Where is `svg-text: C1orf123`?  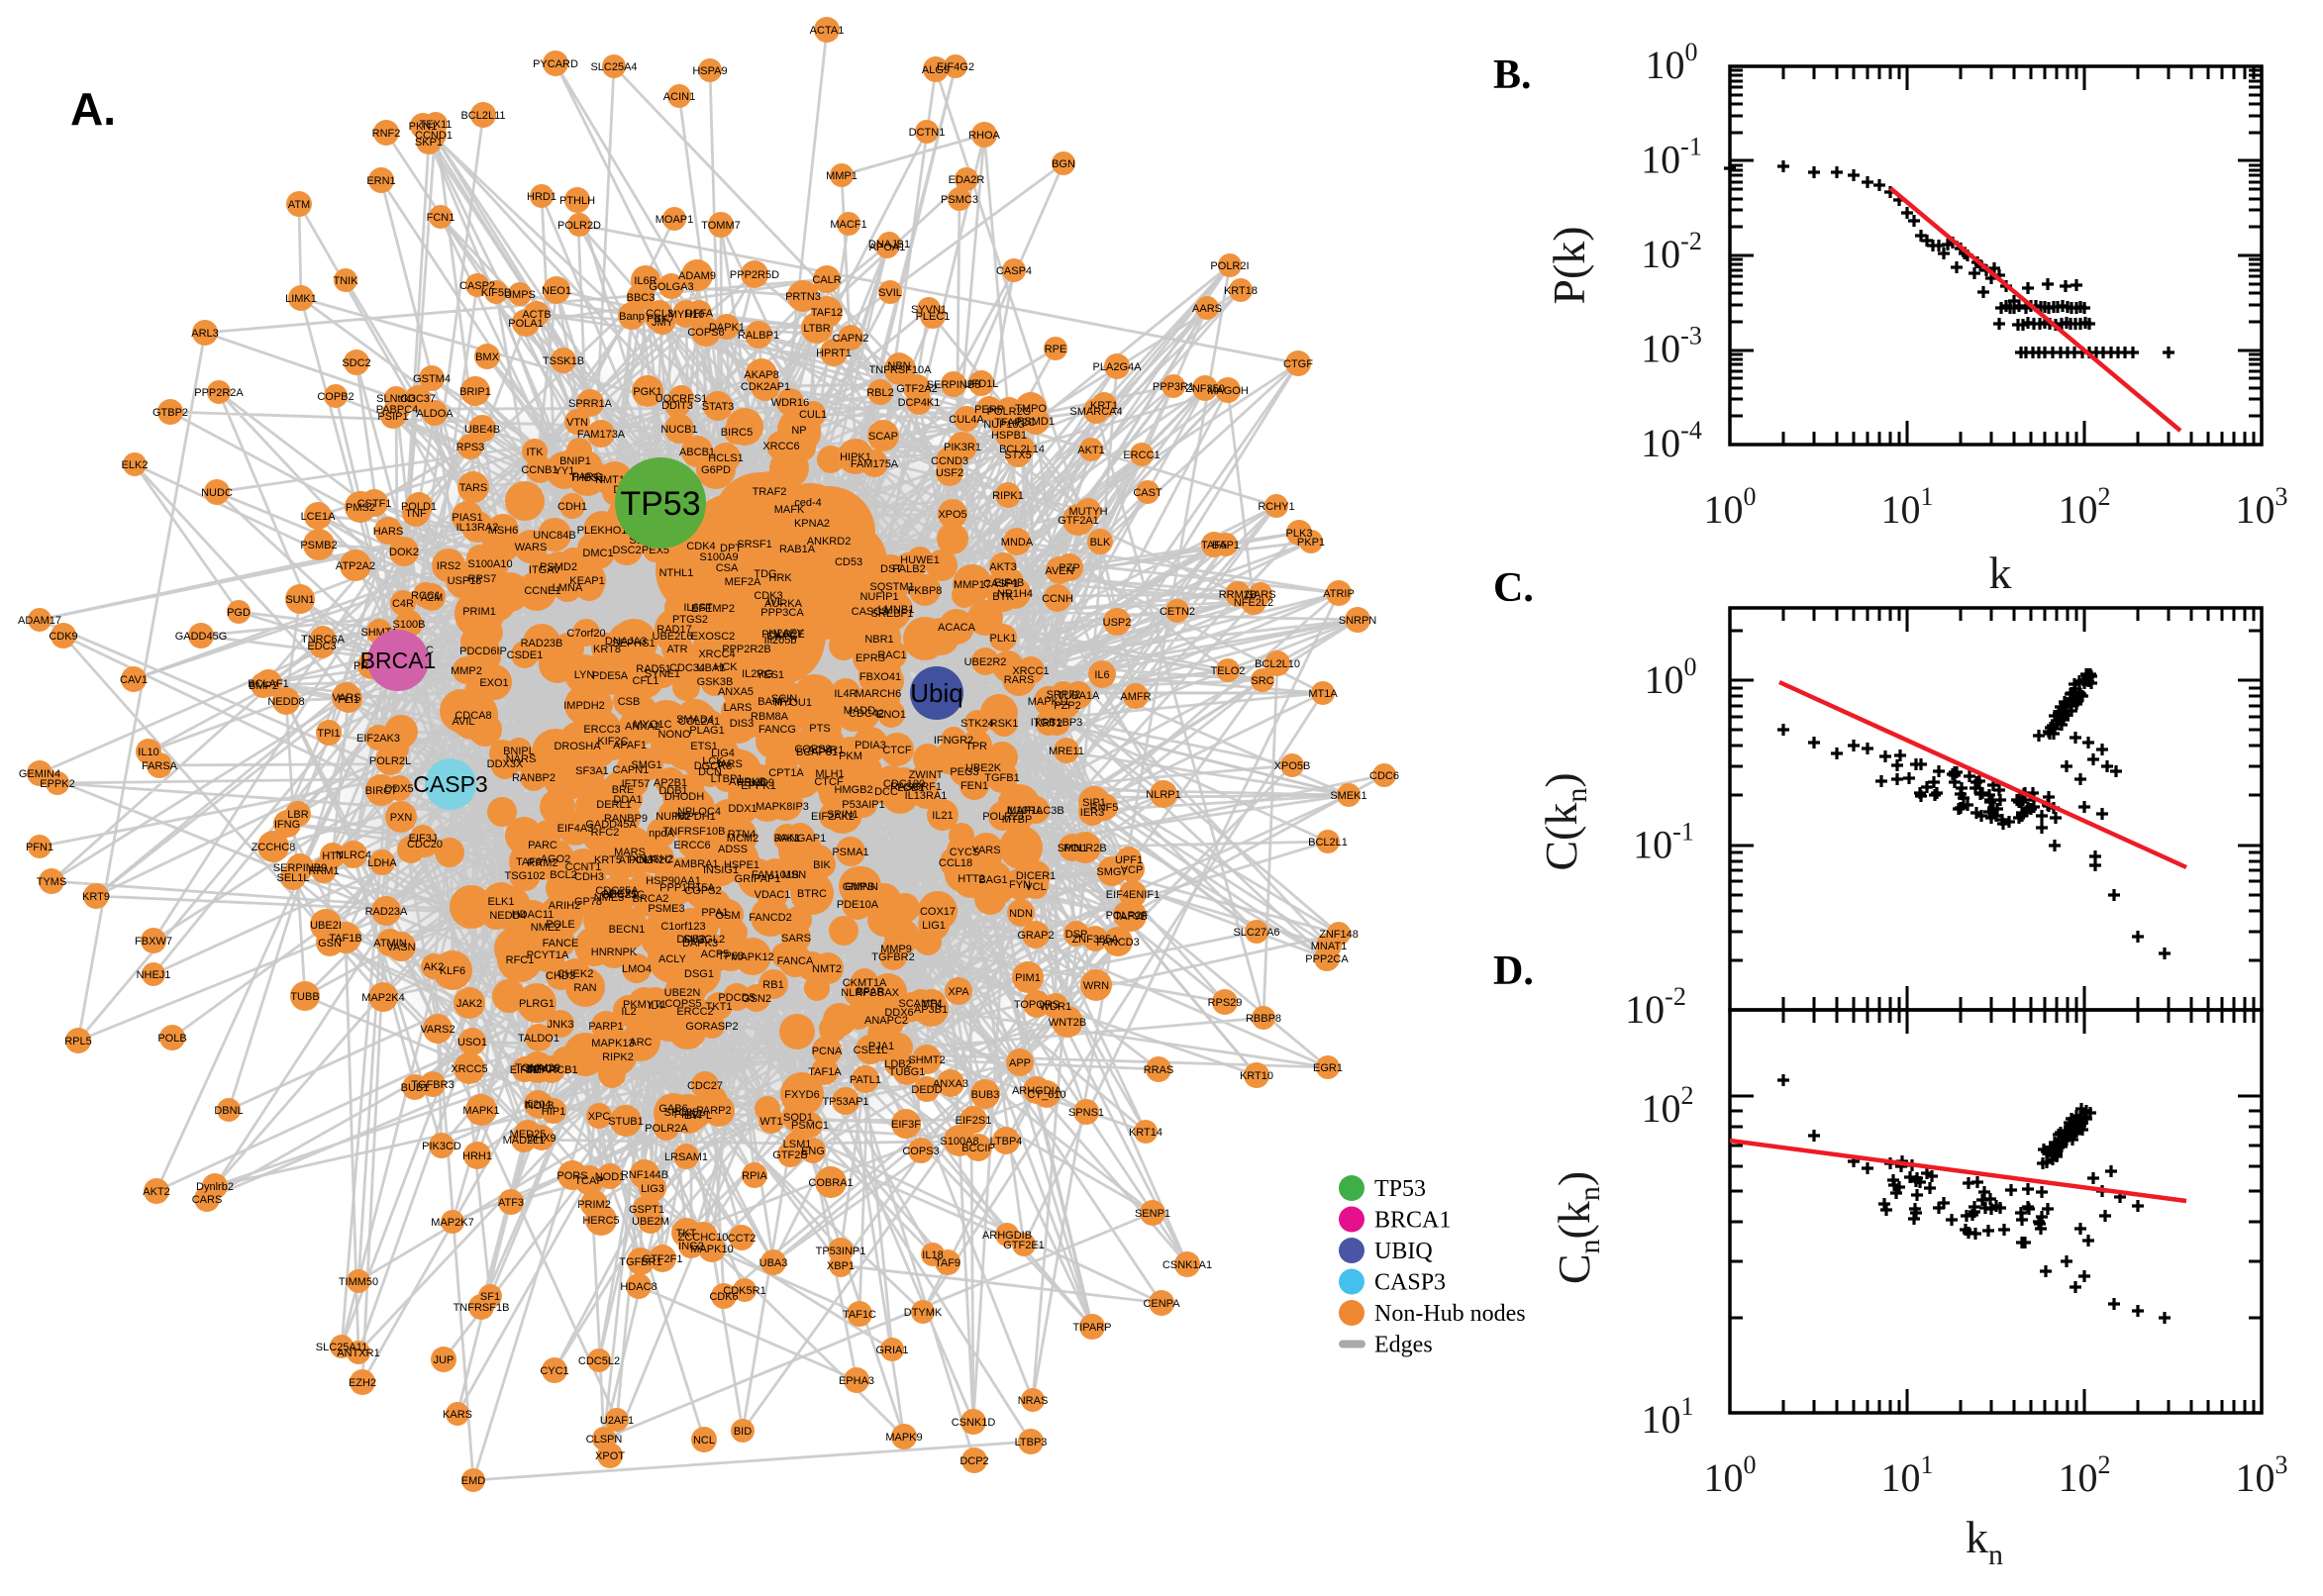 svg-text: C1orf123 is located at coordinates (682, 927).